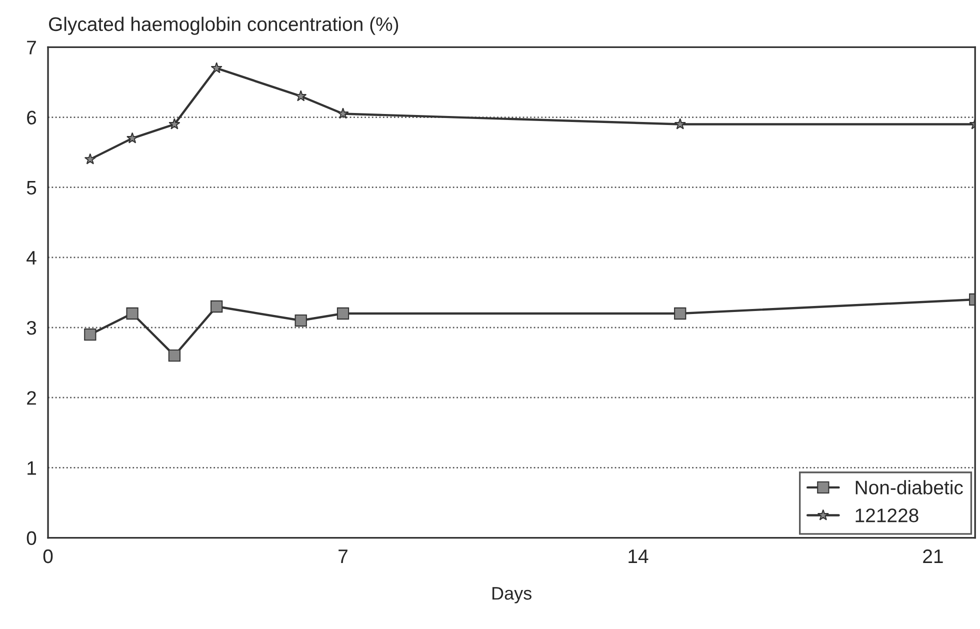 The height and width of the screenshot is (629, 980). What do you see at coordinates (31, 538) in the screenshot?
I see `y-tick-label: 0` at bounding box center [31, 538].